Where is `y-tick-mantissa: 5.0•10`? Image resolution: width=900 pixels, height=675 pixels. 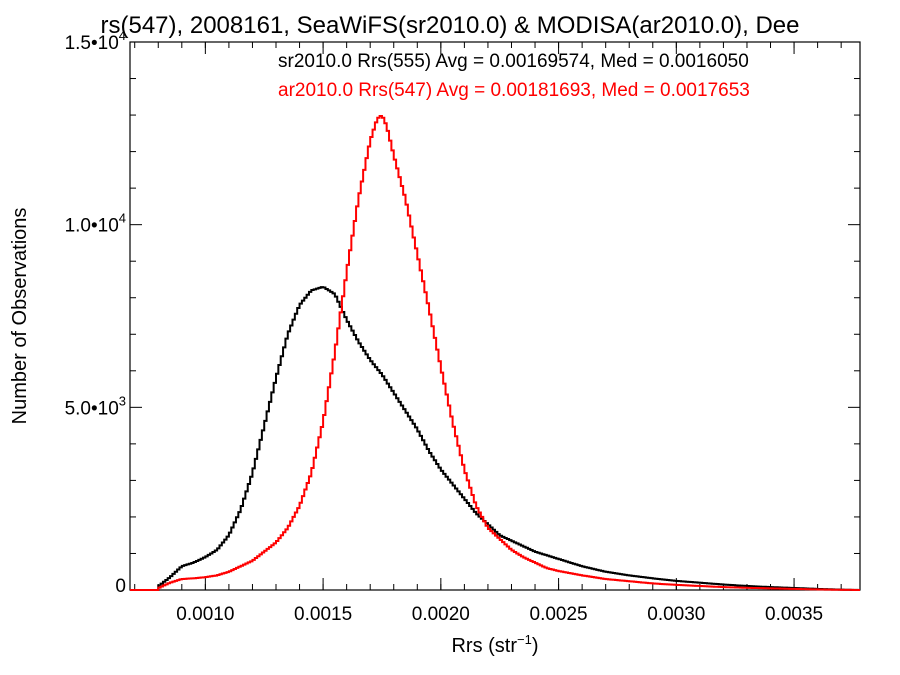 y-tick-mantissa: 5.0•10 is located at coordinates (92, 408).